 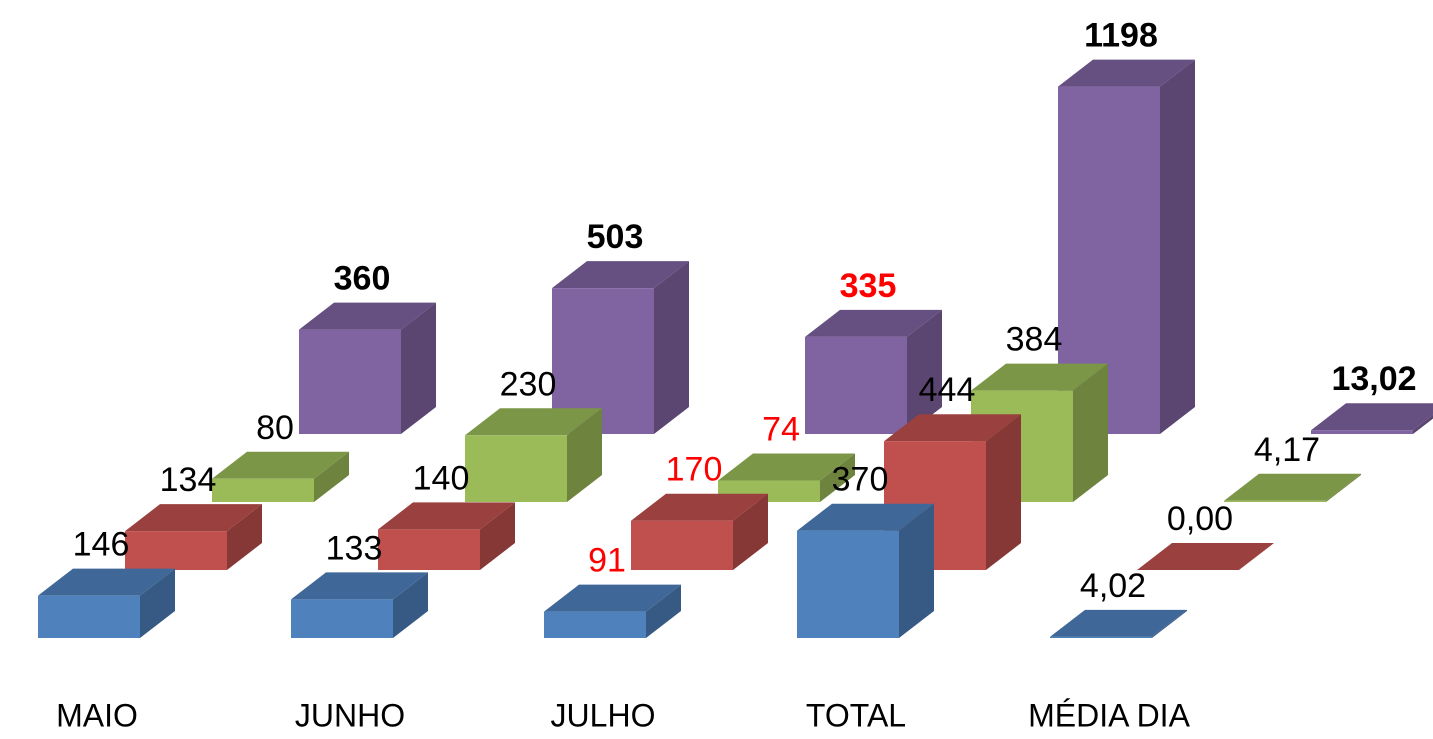 What do you see at coordinates (694, 470) in the screenshot?
I see `data-label: 170` at bounding box center [694, 470].